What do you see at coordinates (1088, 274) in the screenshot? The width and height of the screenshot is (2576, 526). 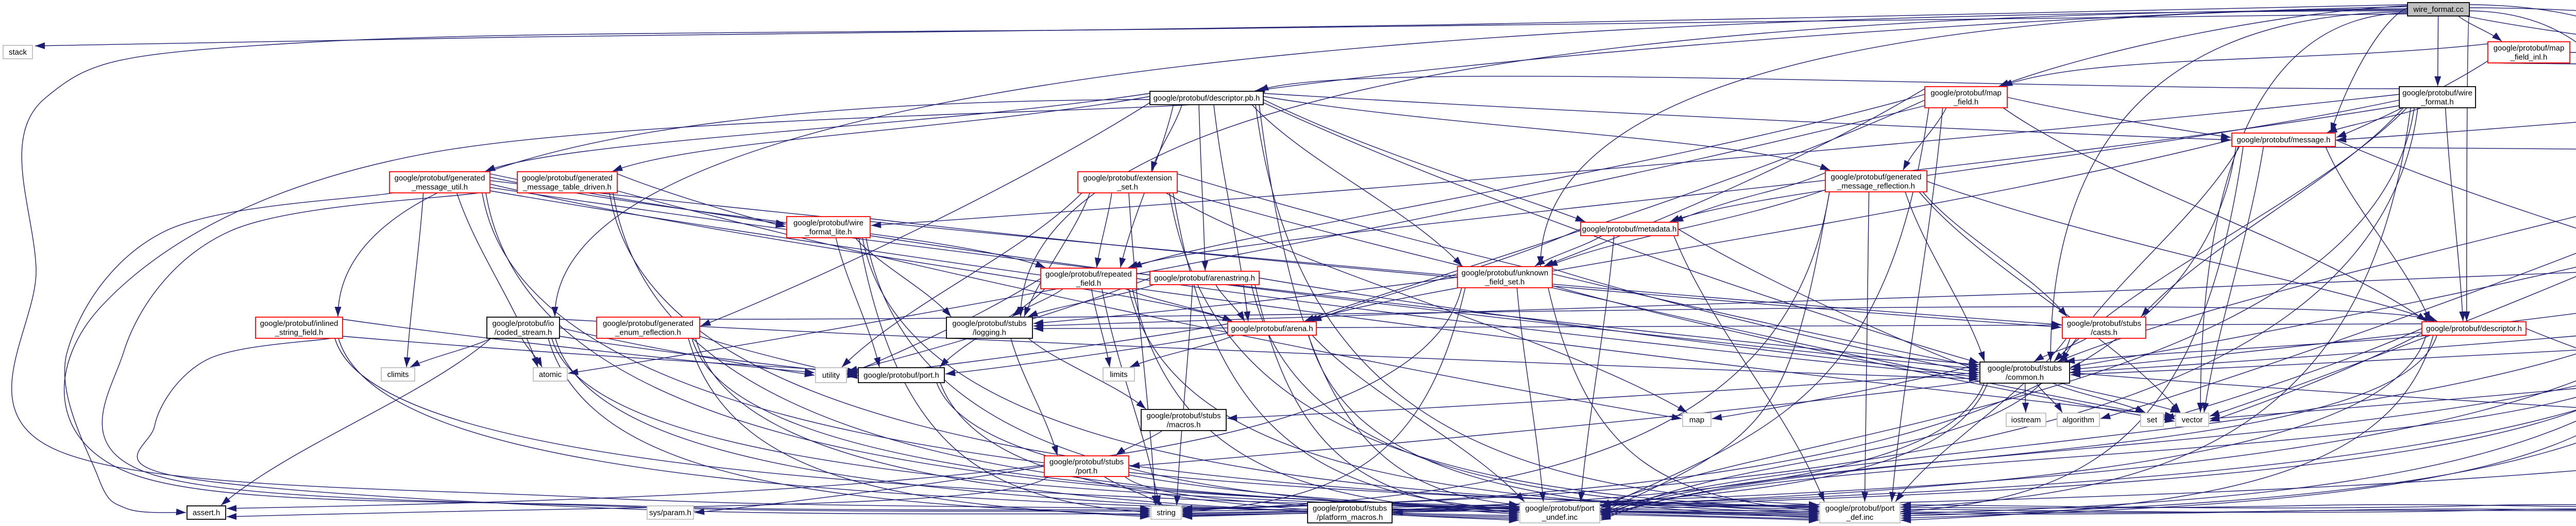 I see `svg-text: google/protobuf/repeated` at bounding box center [1088, 274].